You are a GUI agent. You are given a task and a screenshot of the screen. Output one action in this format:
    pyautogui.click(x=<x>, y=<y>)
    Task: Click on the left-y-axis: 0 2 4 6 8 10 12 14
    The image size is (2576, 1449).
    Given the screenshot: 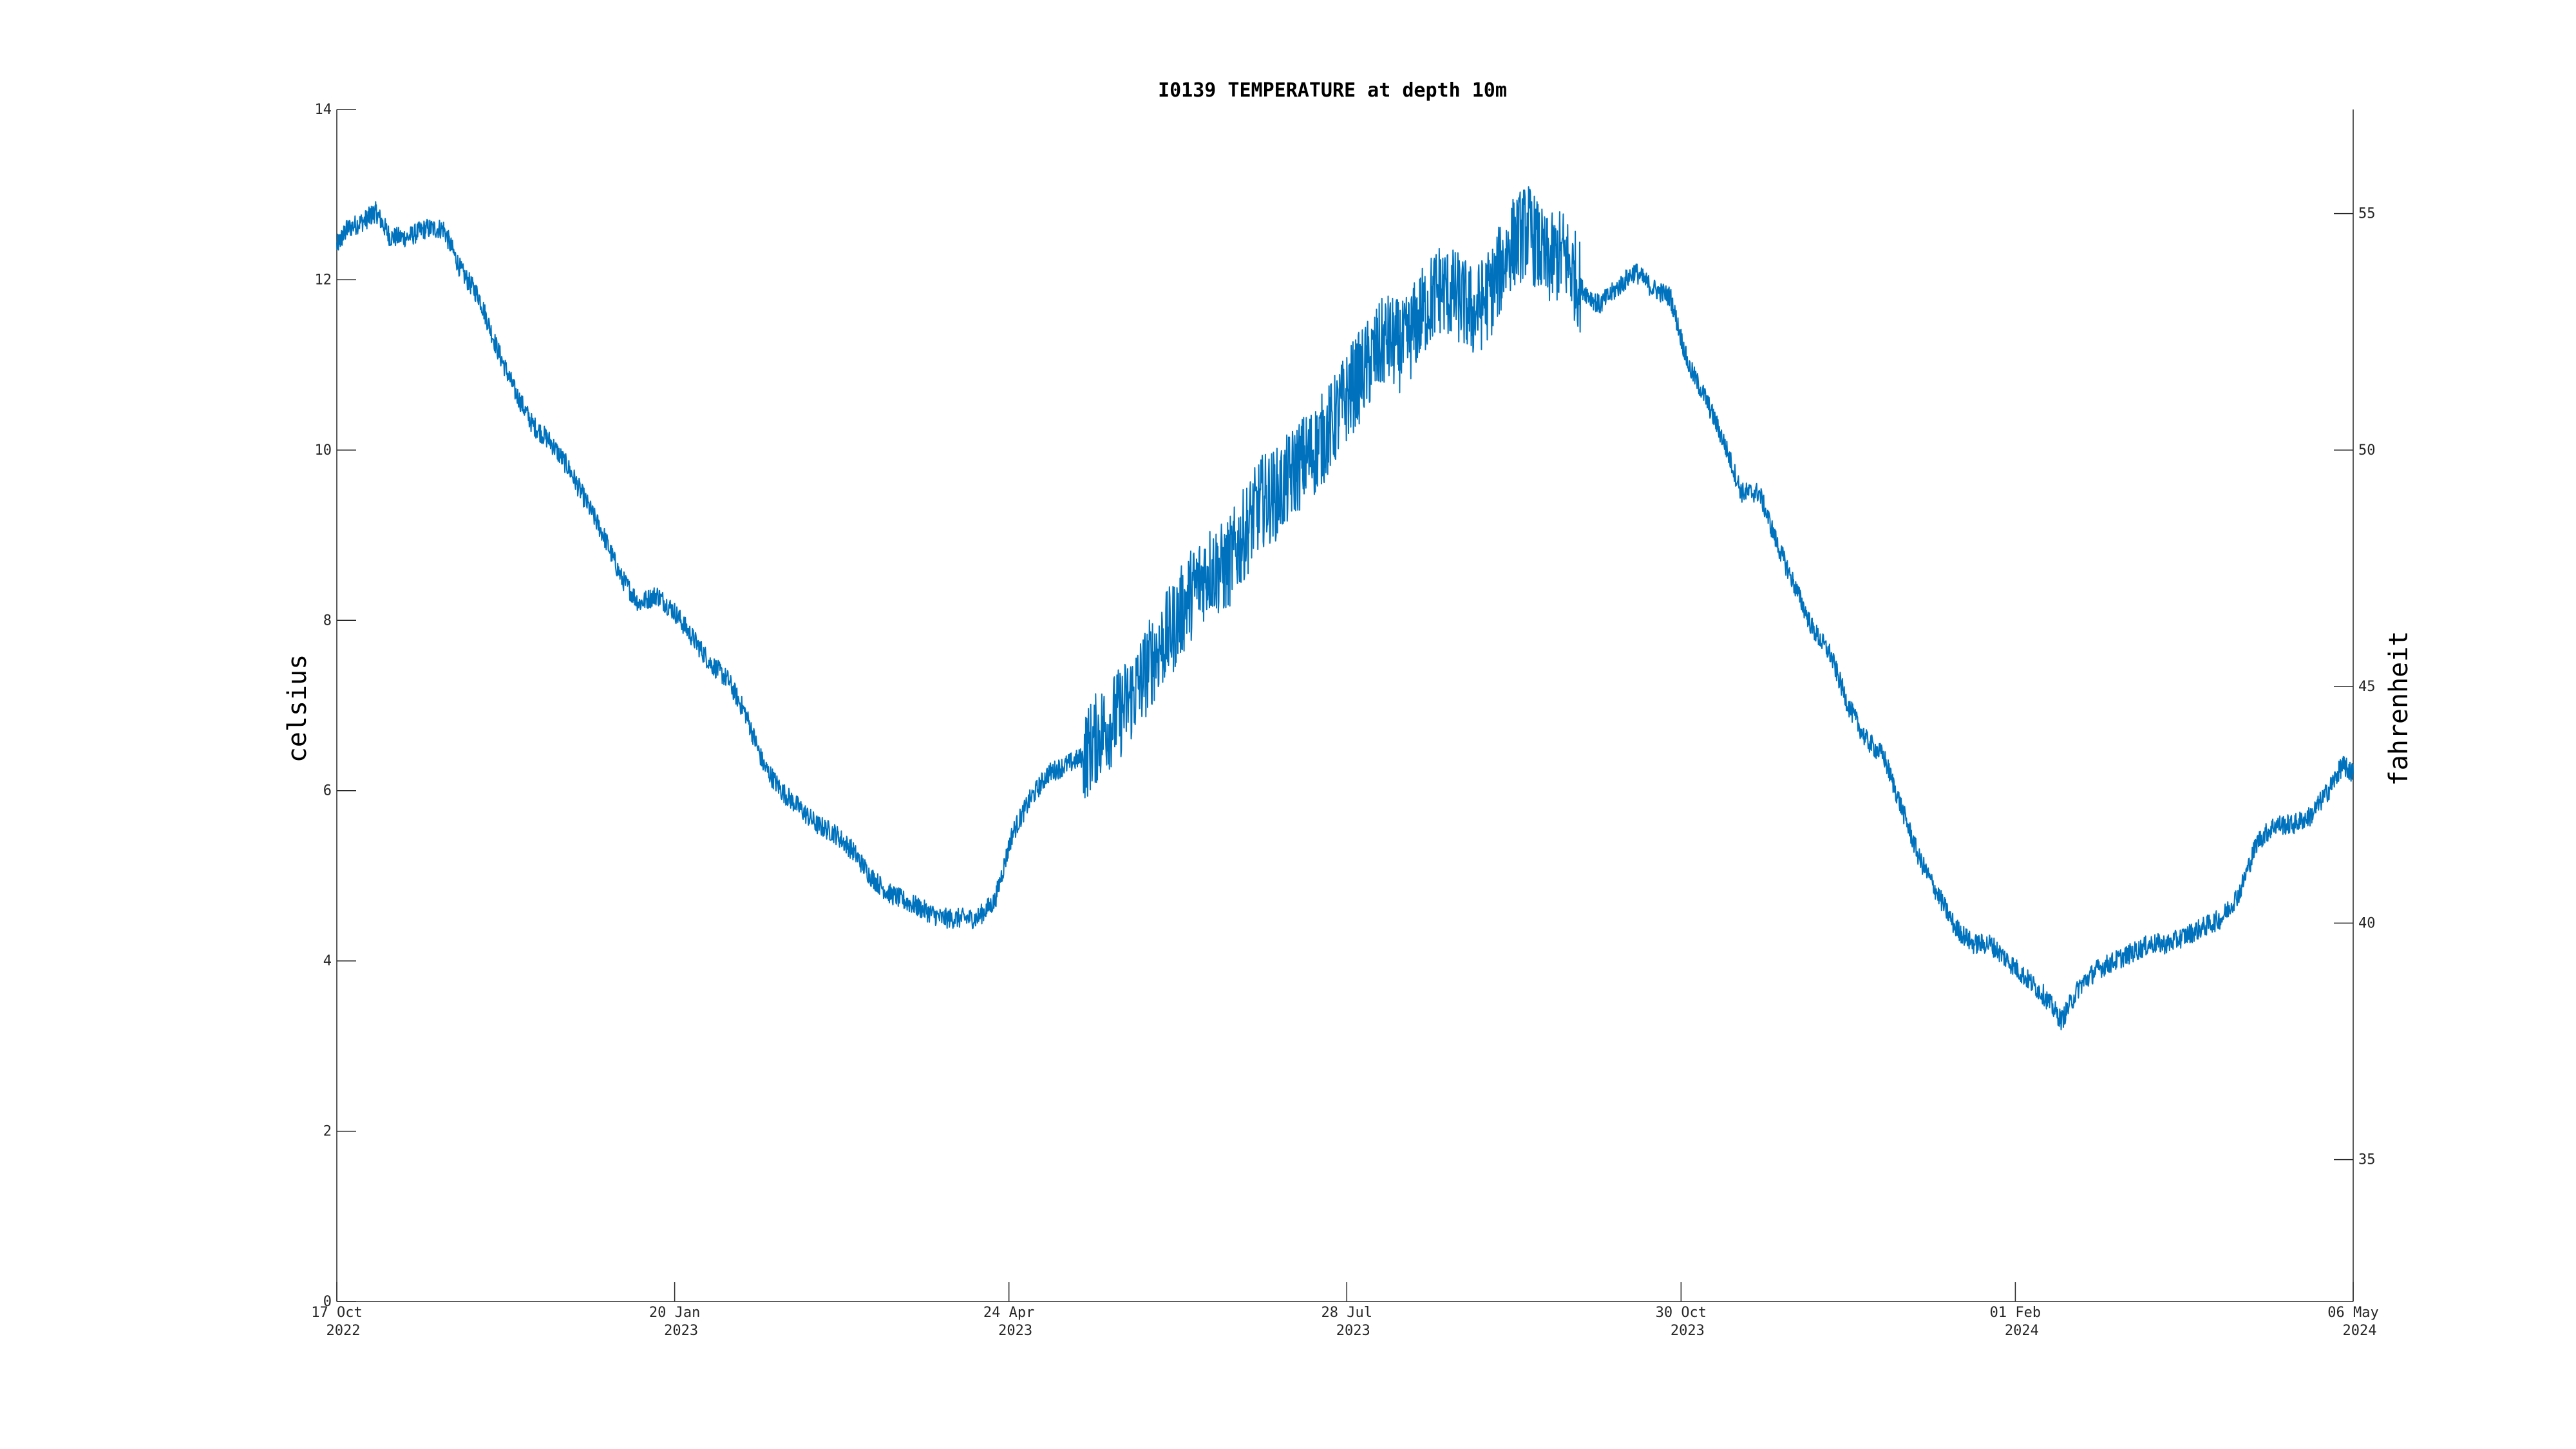 What is the action you would take?
    pyautogui.click(x=335, y=706)
    